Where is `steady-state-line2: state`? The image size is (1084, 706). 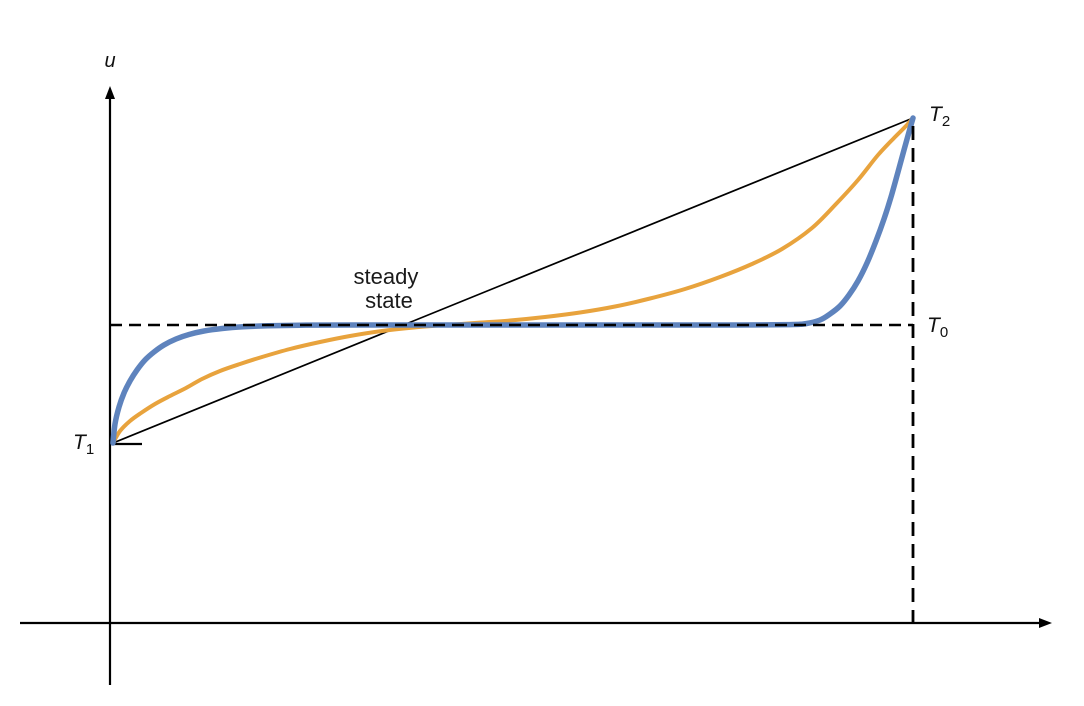 steady-state-line2: state is located at coordinates (389, 300).